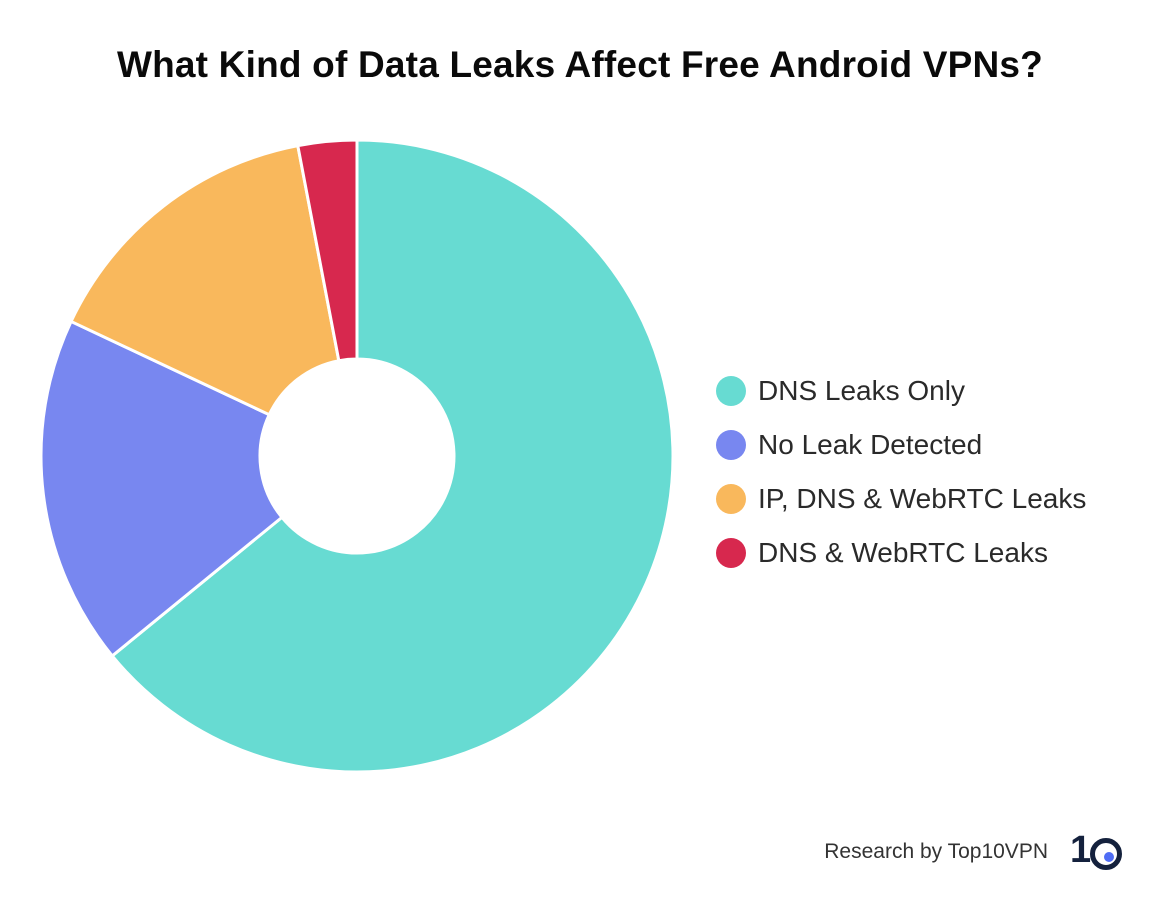  Describe the element at coordinates (870, 444) in the screenshot. I see `legend-label: No Leak Detected` at that location.